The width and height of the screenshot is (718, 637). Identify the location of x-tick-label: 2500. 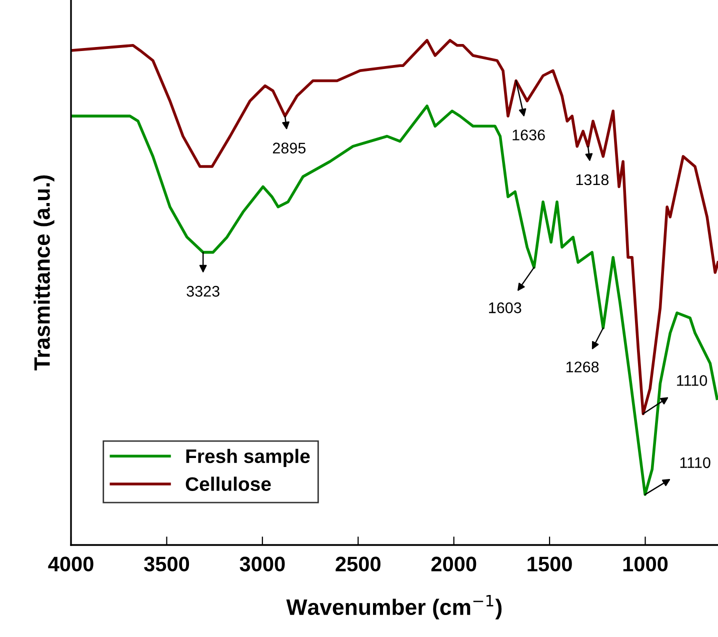
(358, 564).